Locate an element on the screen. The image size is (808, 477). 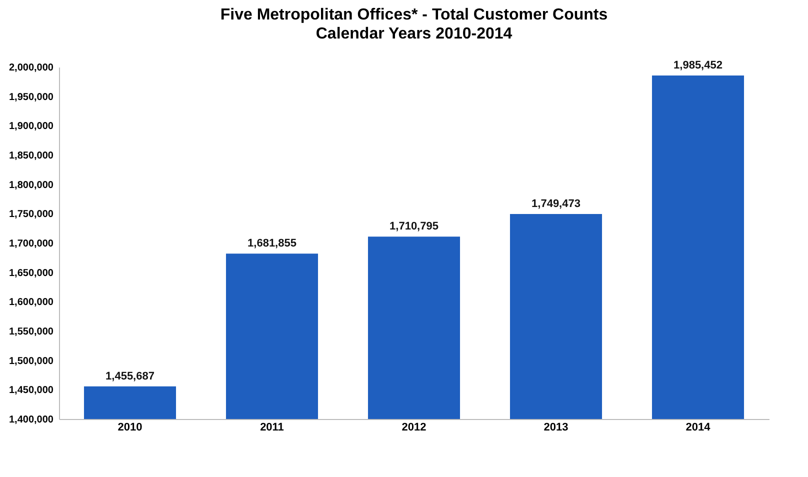
y-tick-label: 1,900,000 is located at coordinates (31, 126).